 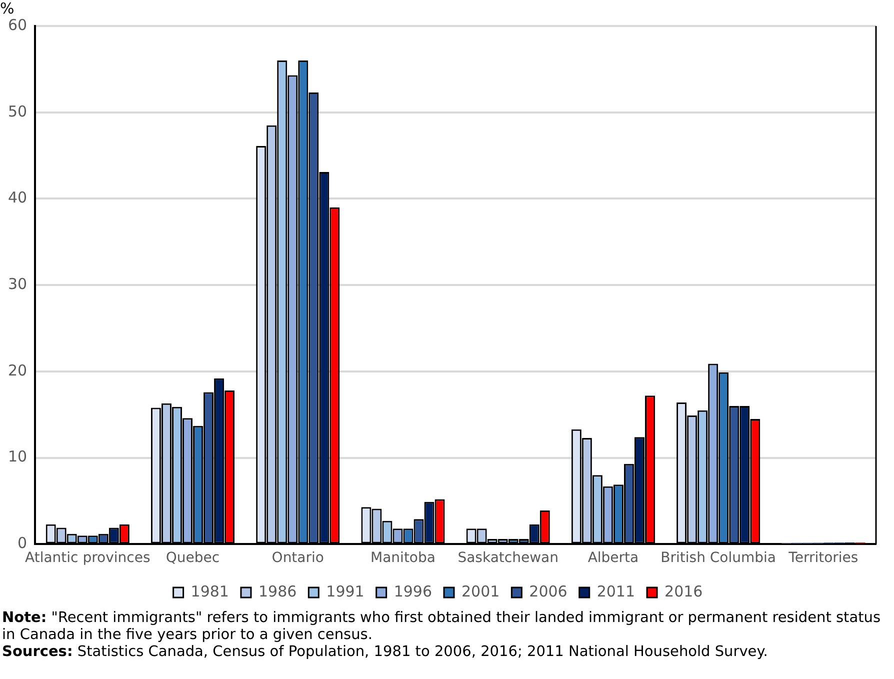 What do you see at coordinates (508, 558) in the screenshot?
I see `x-tick-label: Saskatchewan` at bounding box center [508, 558].